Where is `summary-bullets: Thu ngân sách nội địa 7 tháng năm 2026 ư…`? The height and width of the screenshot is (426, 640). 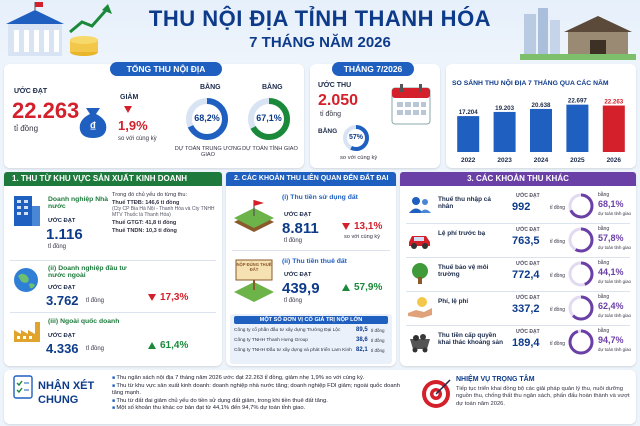
summary-bullets: Thu ngân sách nội địa 7 tháng năm 2026 ư… is located at coordinates (262, 394).